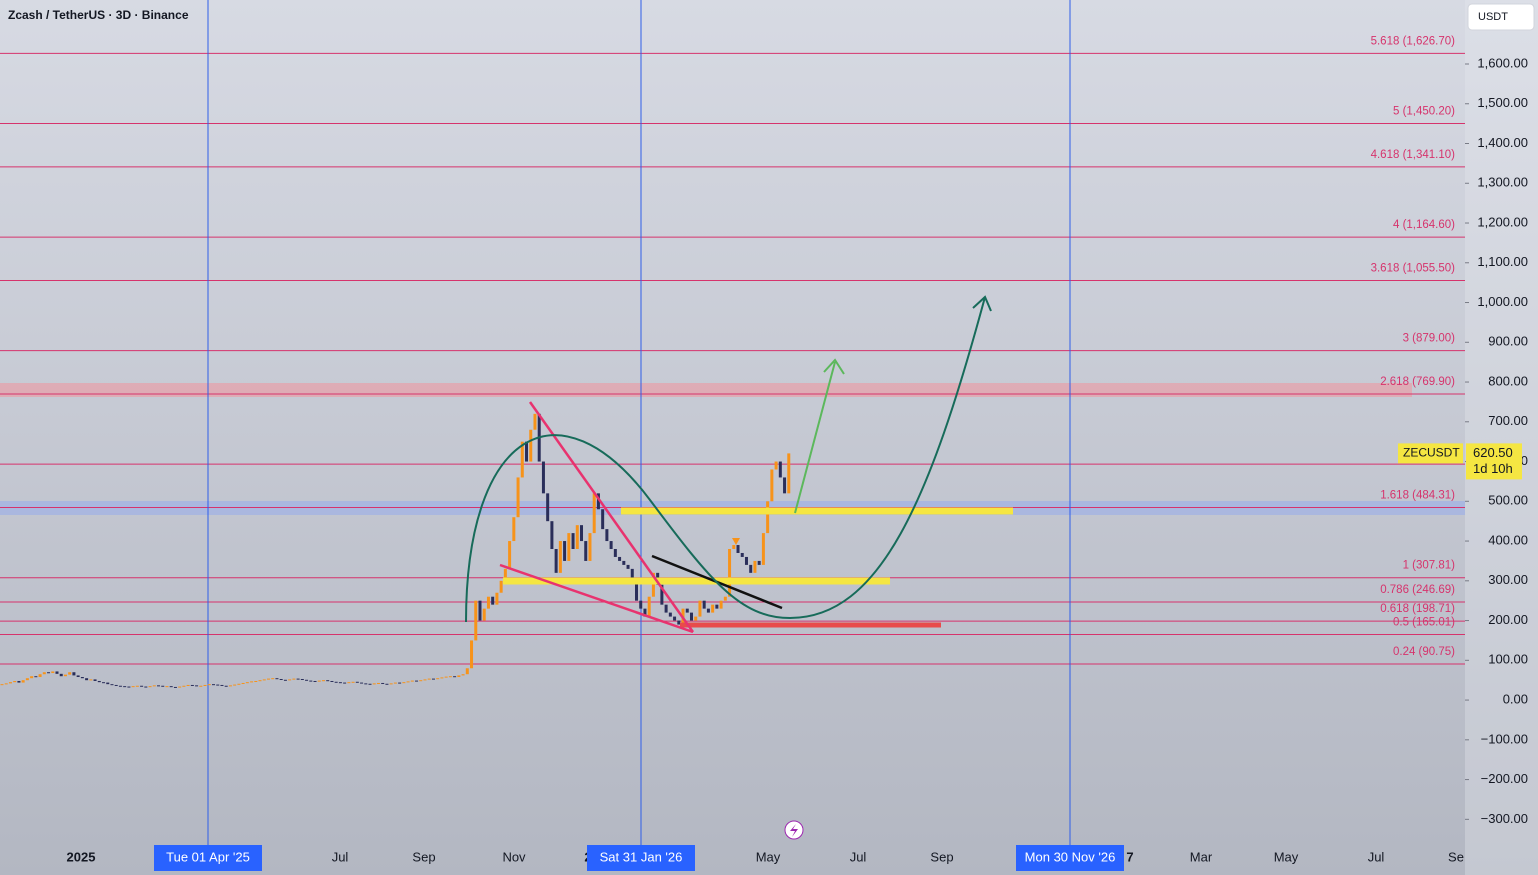  I want to click on currency-button, so click(1501, 17).